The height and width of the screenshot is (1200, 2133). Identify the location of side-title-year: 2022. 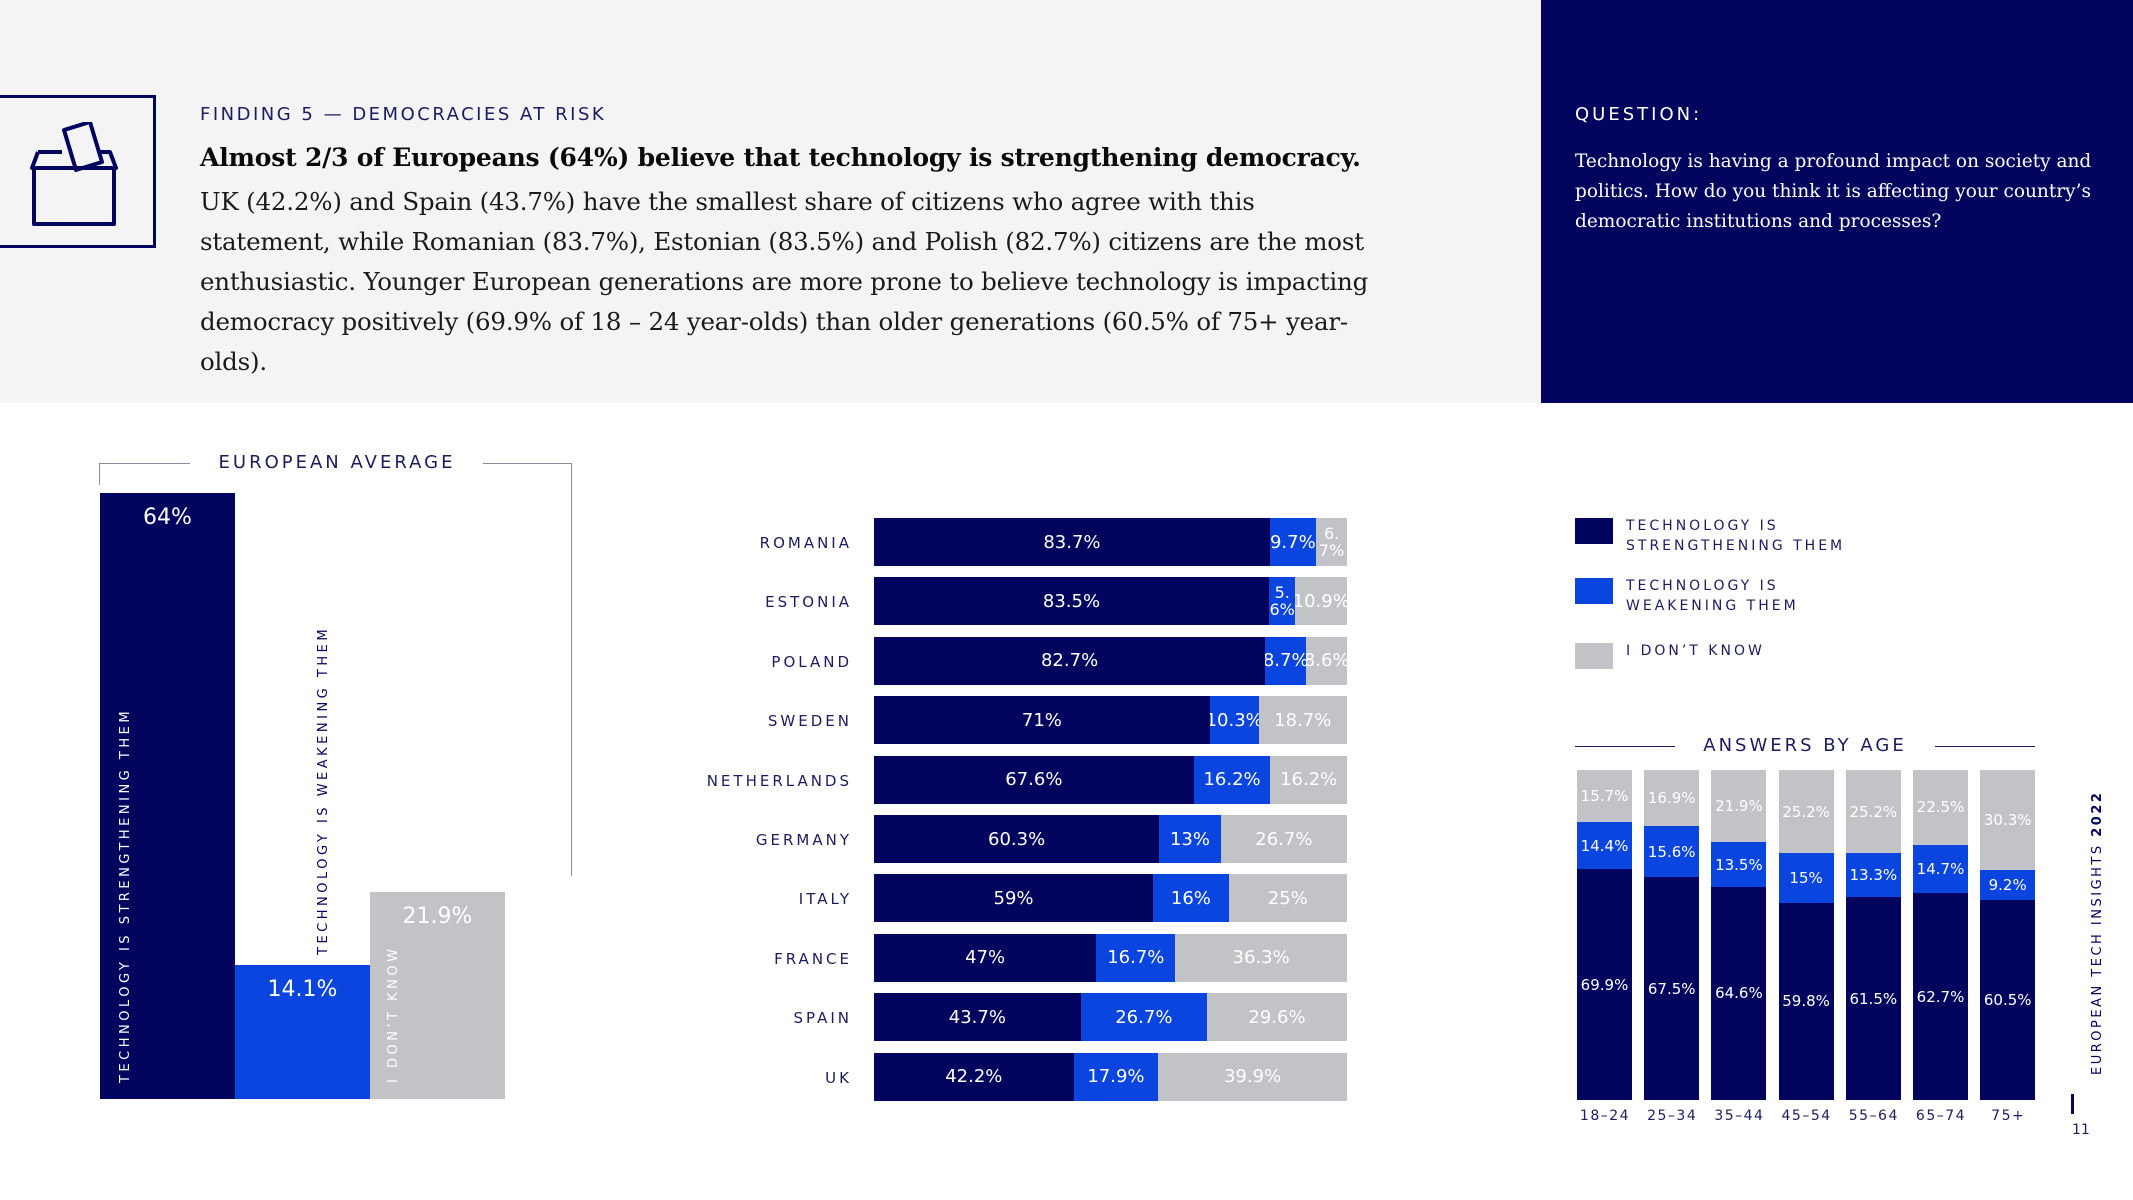
(2097, 813).